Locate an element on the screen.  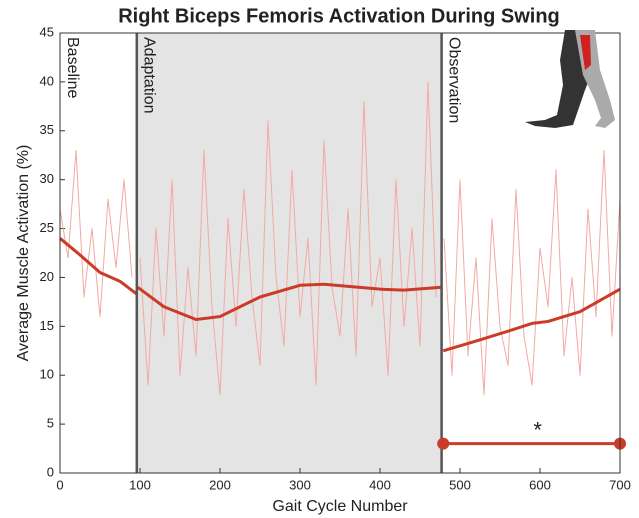
x-axis-label: Gait Cycle Number is located at coordinates (340, 506).